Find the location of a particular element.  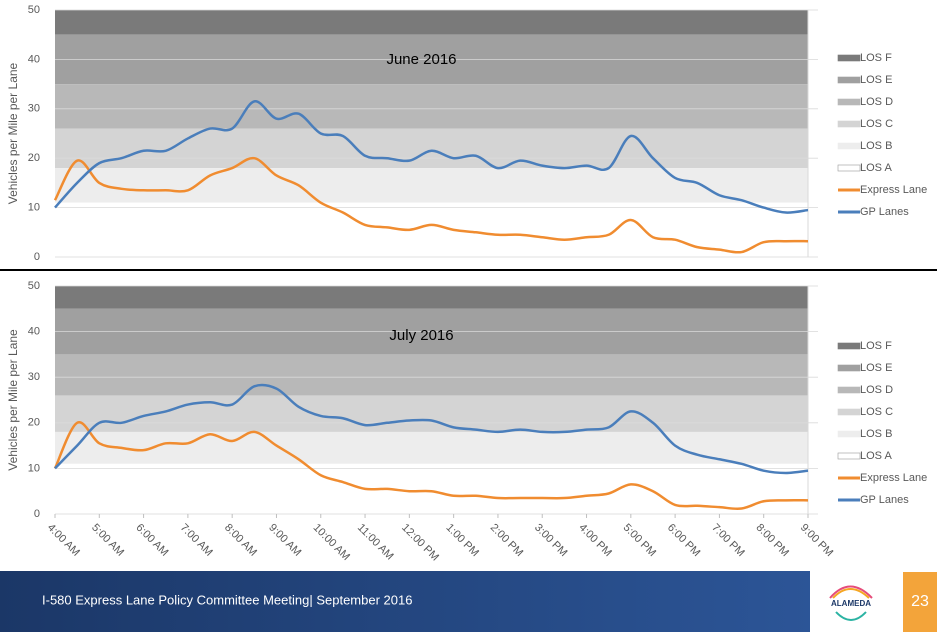

x-tick-label: 7:00 PM is located at coordinates (727, 540).